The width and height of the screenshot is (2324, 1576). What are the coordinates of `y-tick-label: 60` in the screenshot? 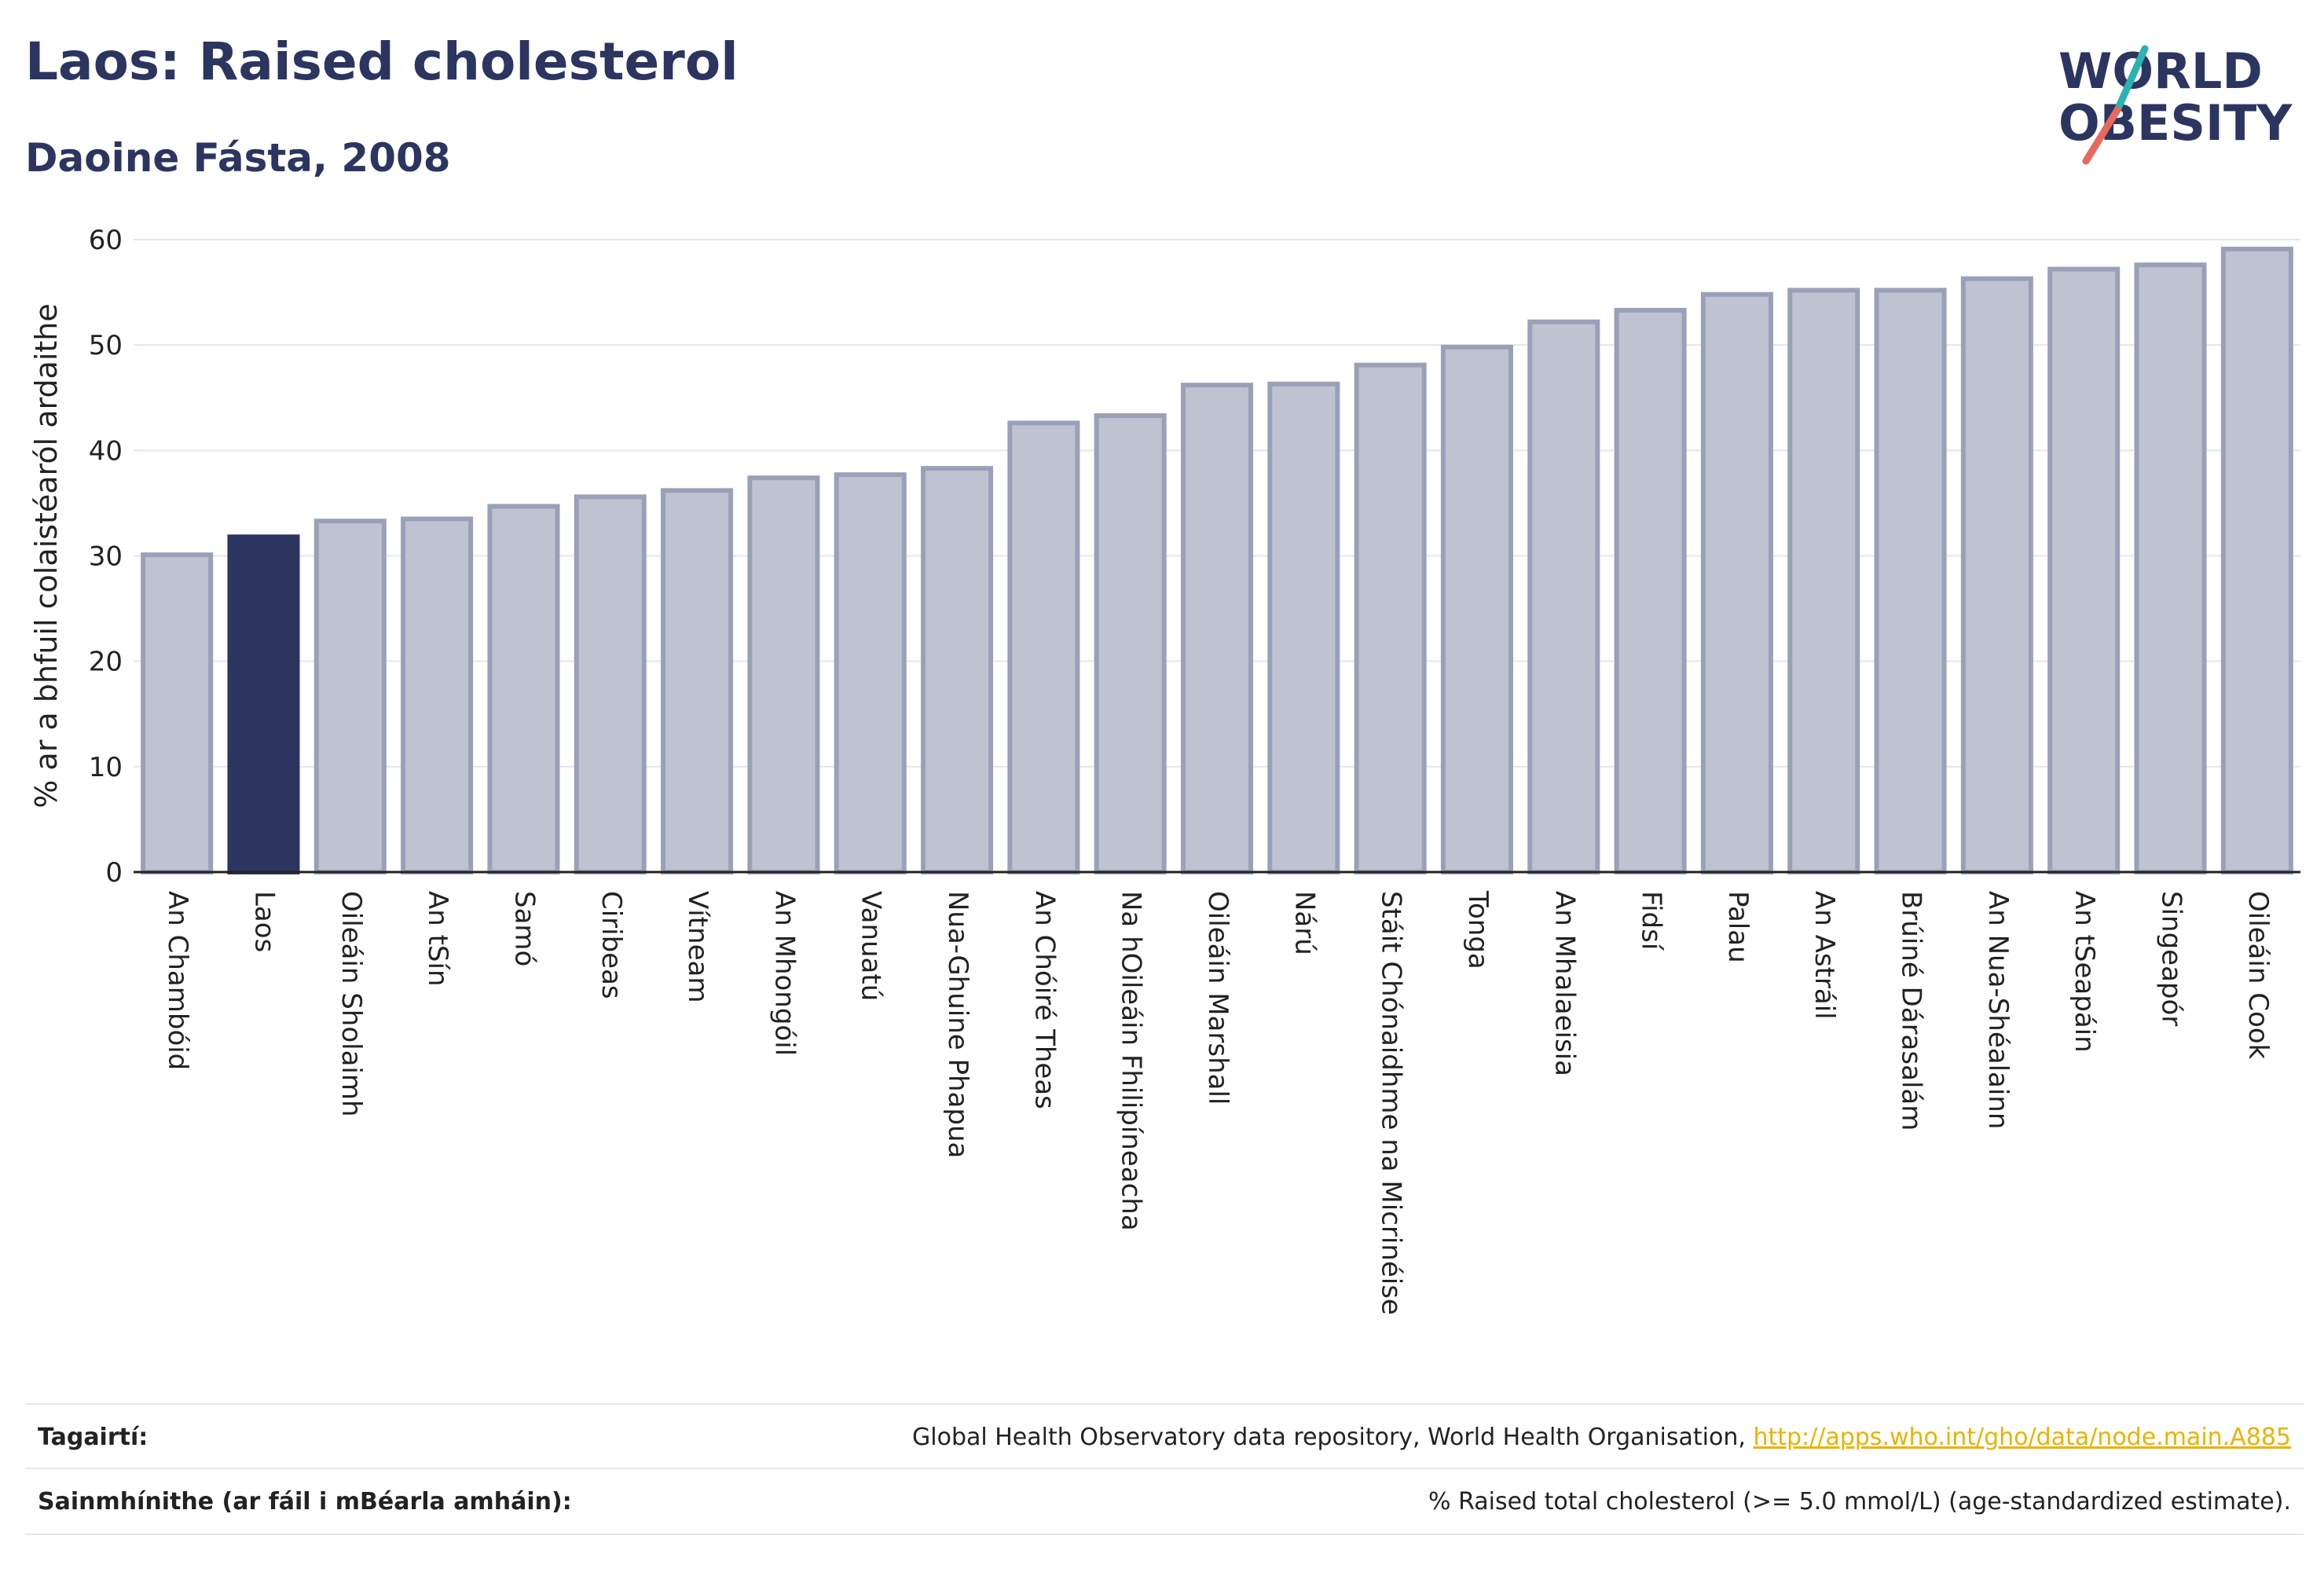 It's located at (106, 240).